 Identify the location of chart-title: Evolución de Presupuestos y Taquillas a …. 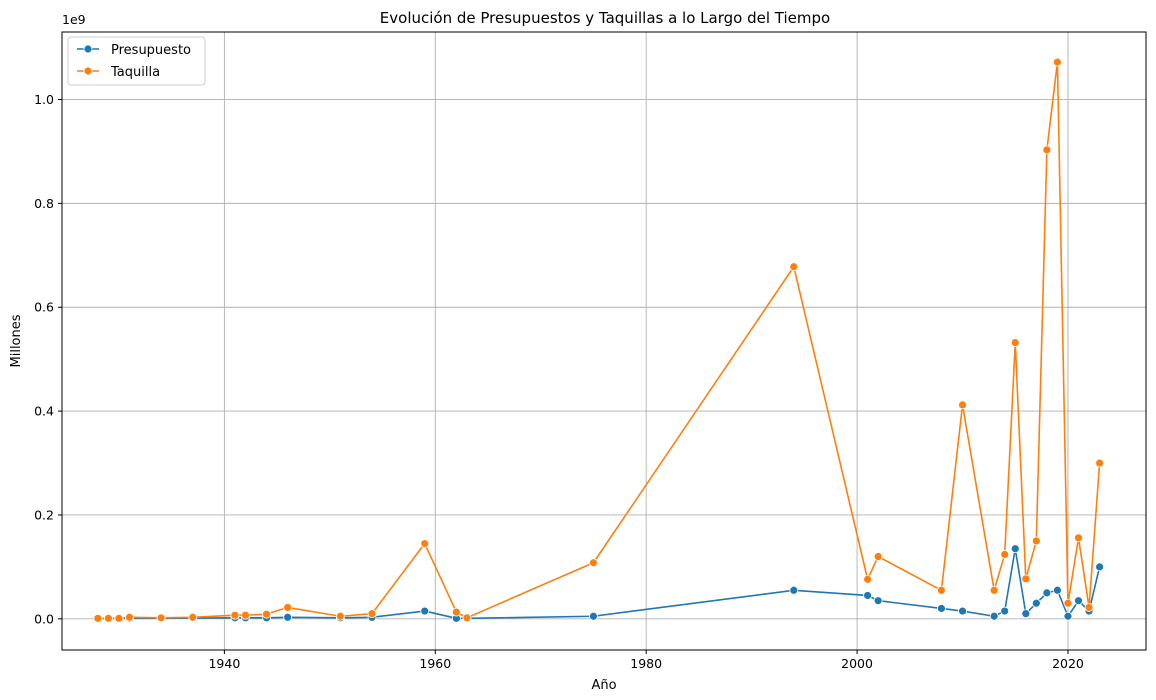
(605, 18).